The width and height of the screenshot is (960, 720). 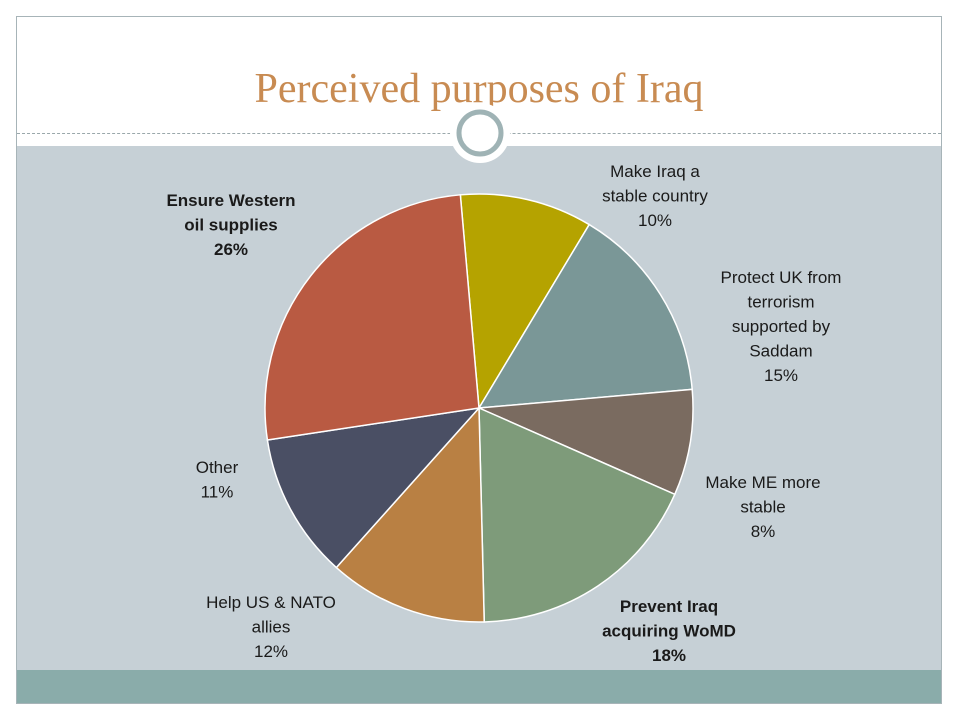 What do you see at coordinates (217, 492) in the screenshot?
I see `slice-label-line: 11%` at bounding box center [217, 492].